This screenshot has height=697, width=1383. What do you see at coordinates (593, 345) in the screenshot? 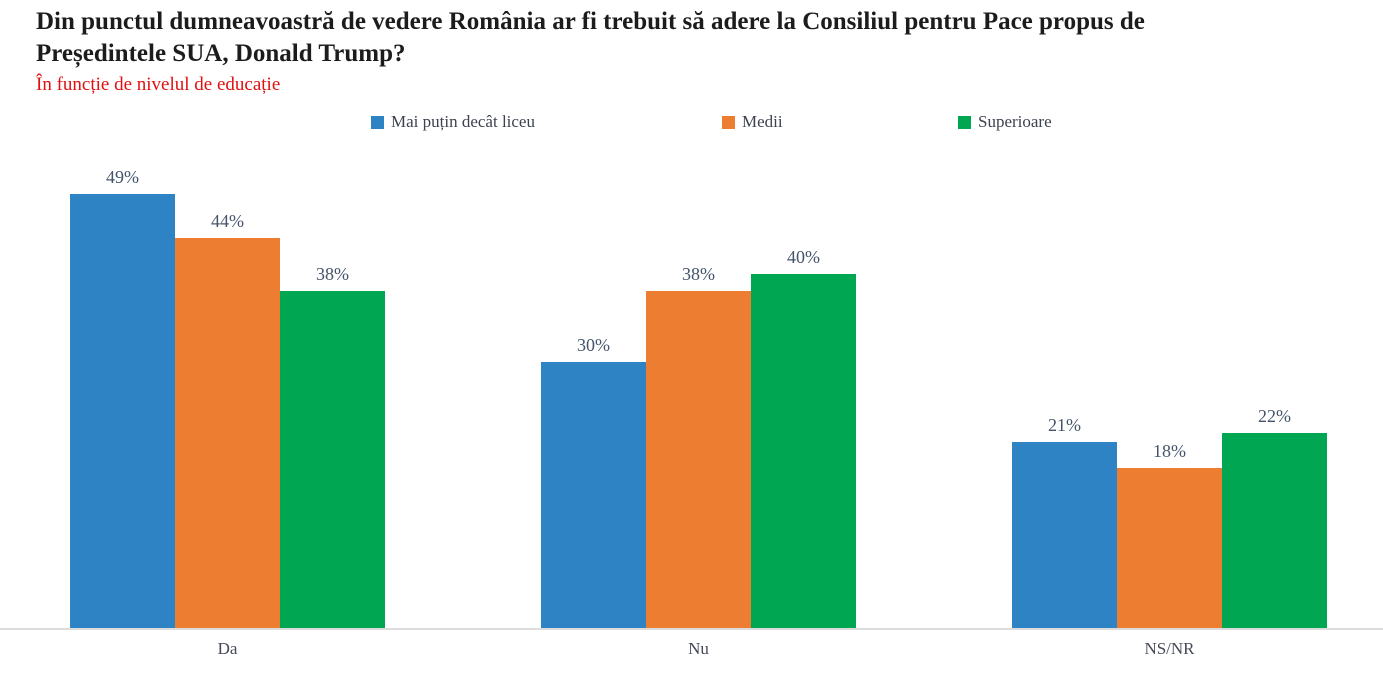
I see `bar-value-label: 30%` at bounding box center [593, 345].